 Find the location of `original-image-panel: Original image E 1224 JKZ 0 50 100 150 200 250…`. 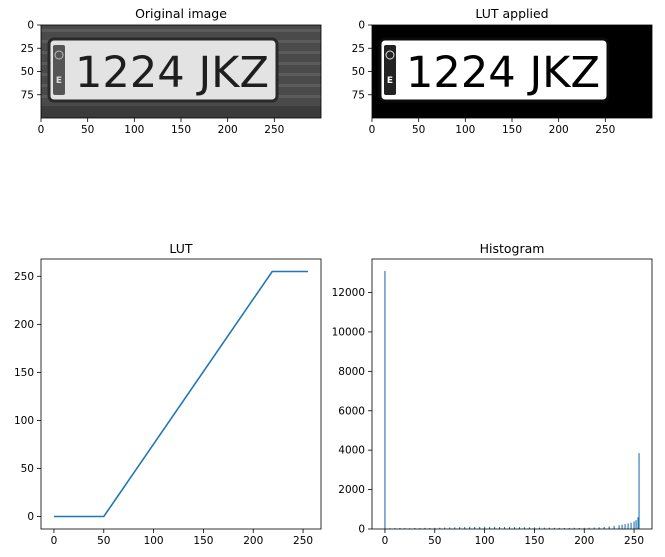

original-image-panel: Original image E 1224 JKZ 0 50 100 150 200 250… is located at coordinates (171, 71).